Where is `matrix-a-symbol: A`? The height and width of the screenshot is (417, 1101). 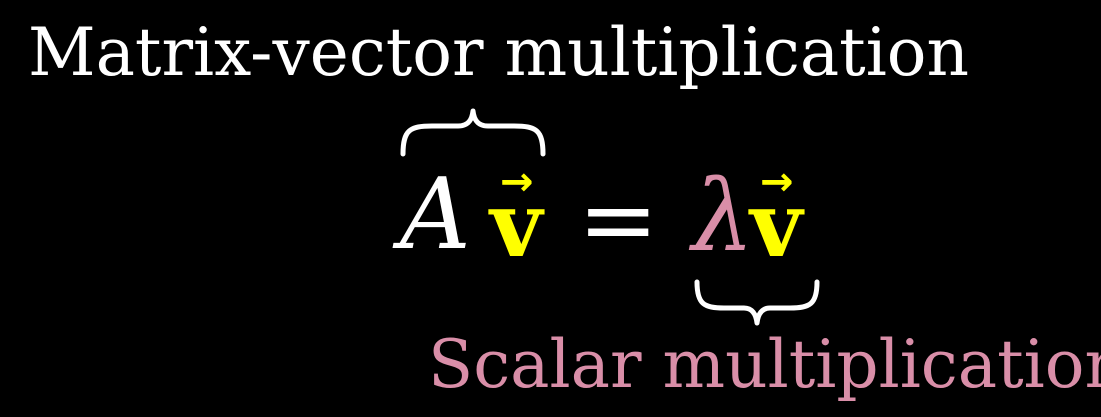 matrix-a-symbol: A is located at coordinates (435, 215).